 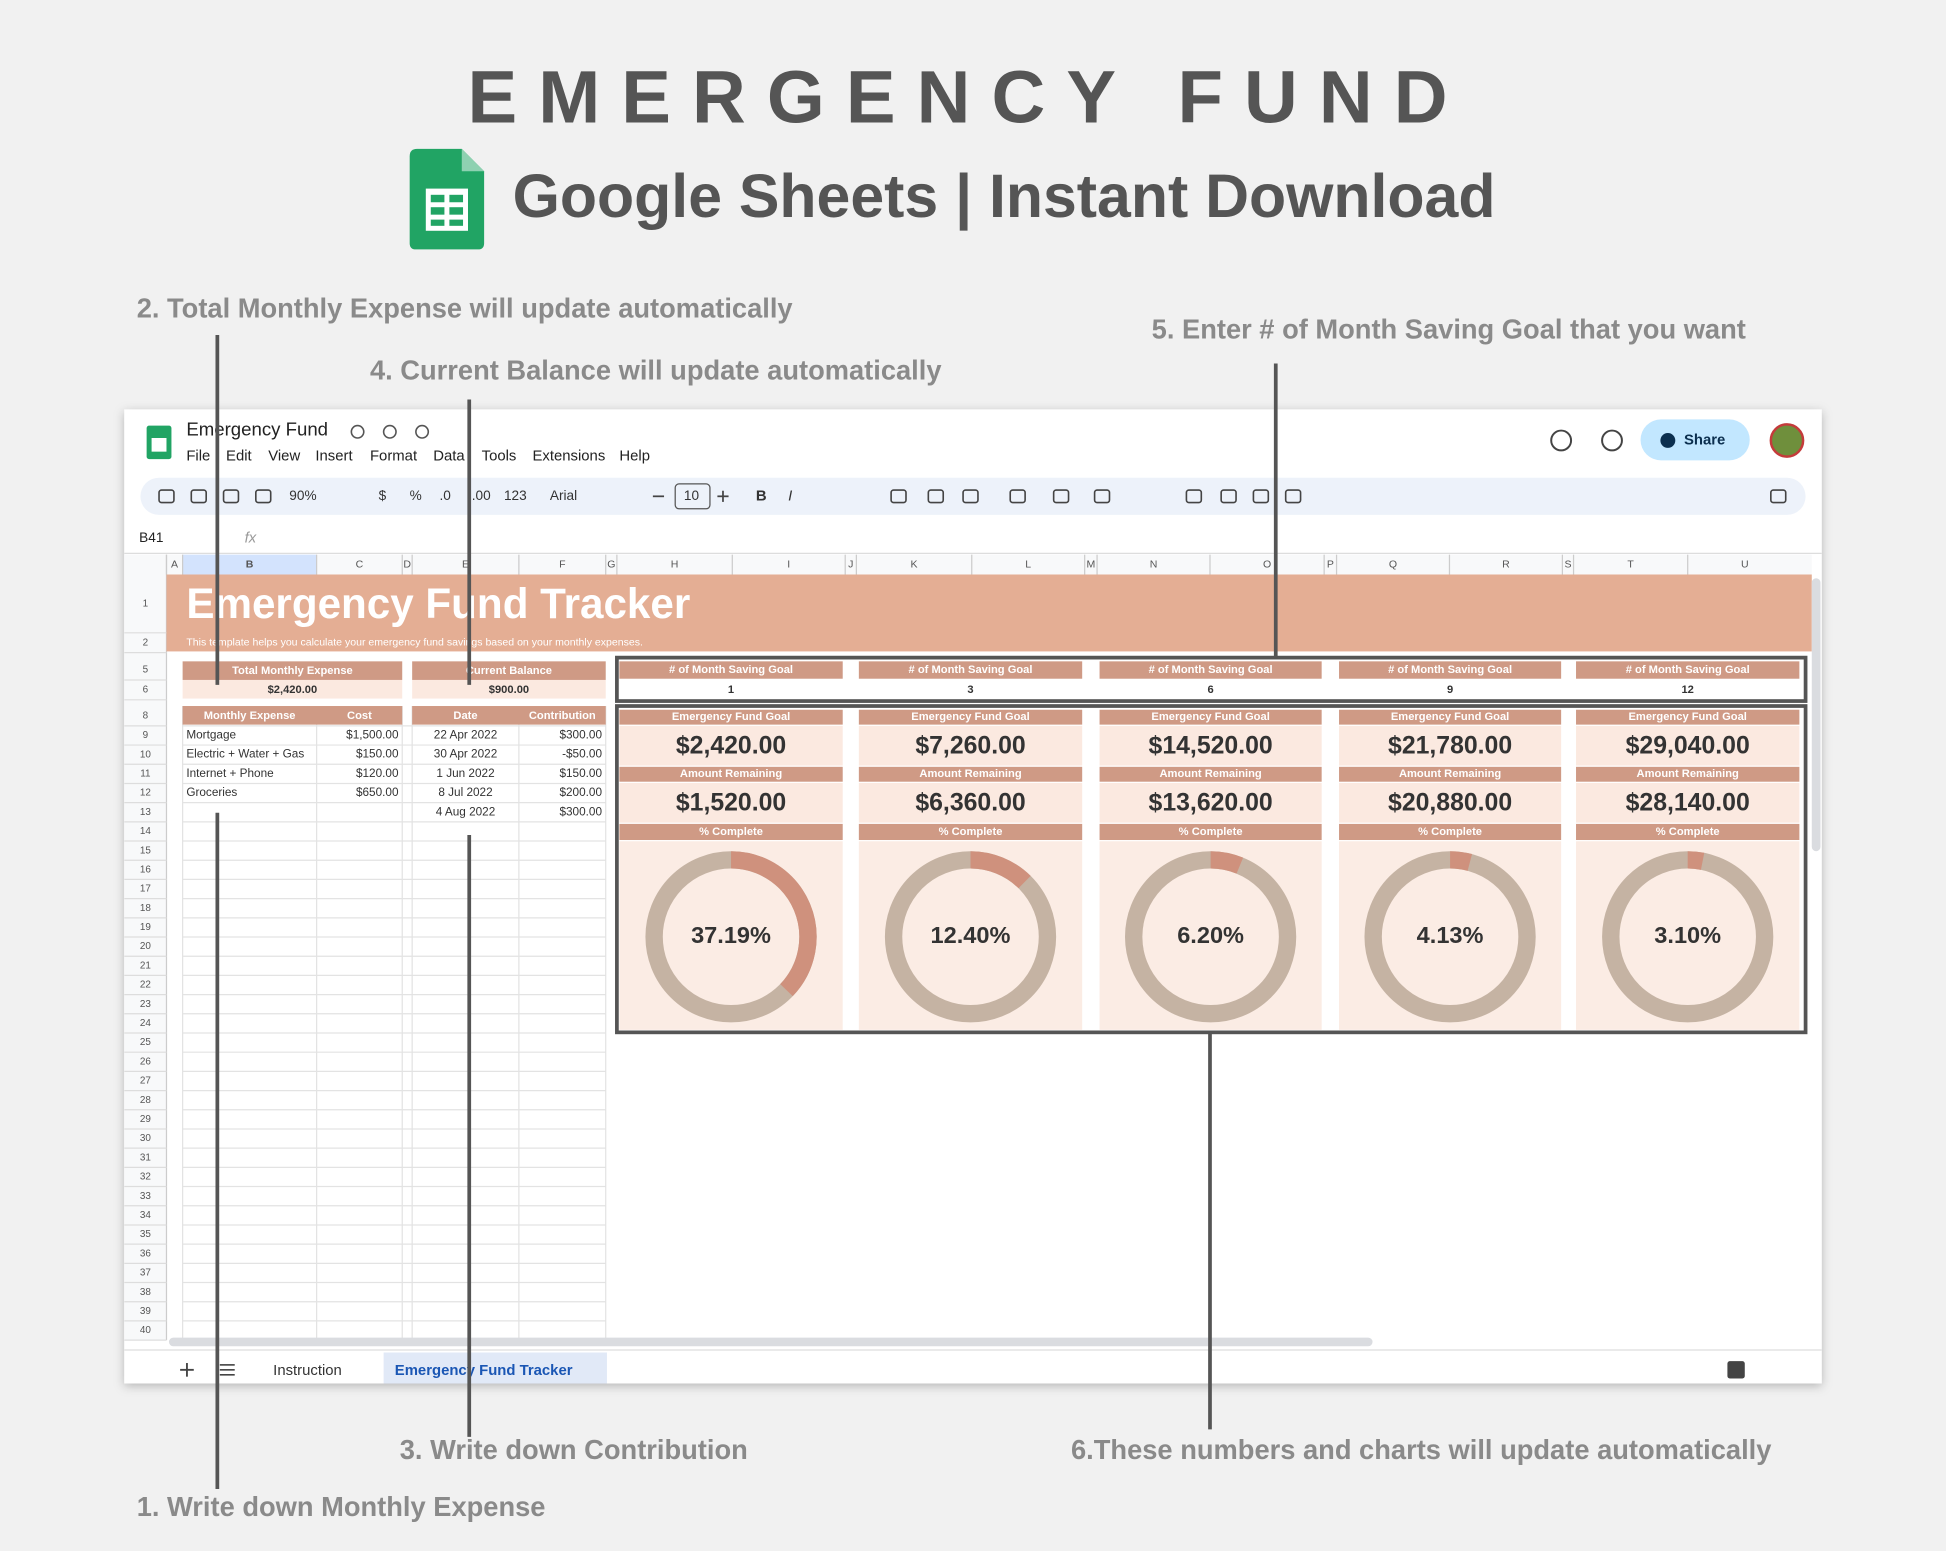 What do you see at coordinates (407, 564) in the screenshot?
I see `column-header: D` at bounding box center [407, 564].